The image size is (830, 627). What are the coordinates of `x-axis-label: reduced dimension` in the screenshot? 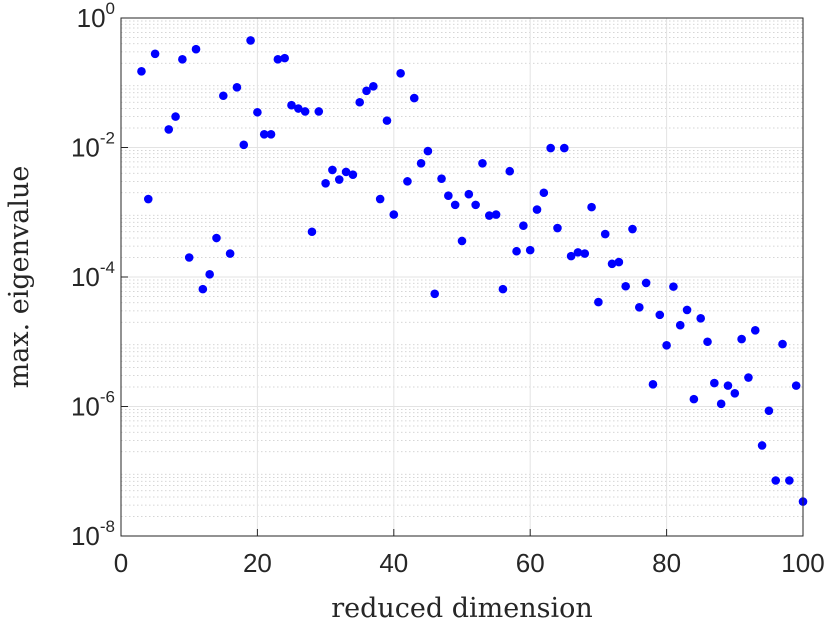 It's located at (462, 608).